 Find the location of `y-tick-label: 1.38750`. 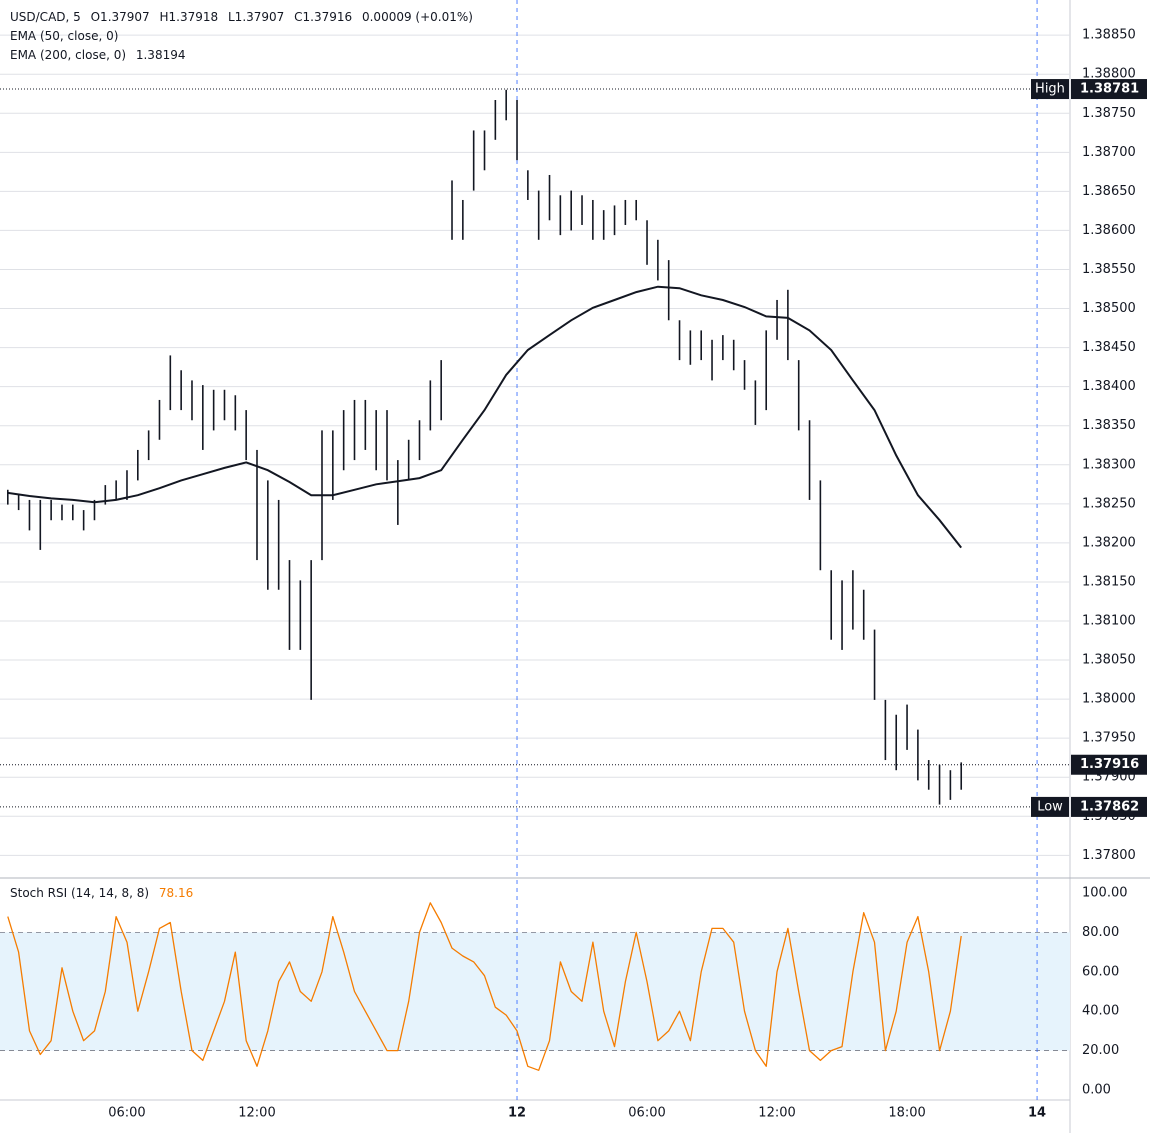

y-tick-label: 1.38750 is located at coordinates (1109, 113).